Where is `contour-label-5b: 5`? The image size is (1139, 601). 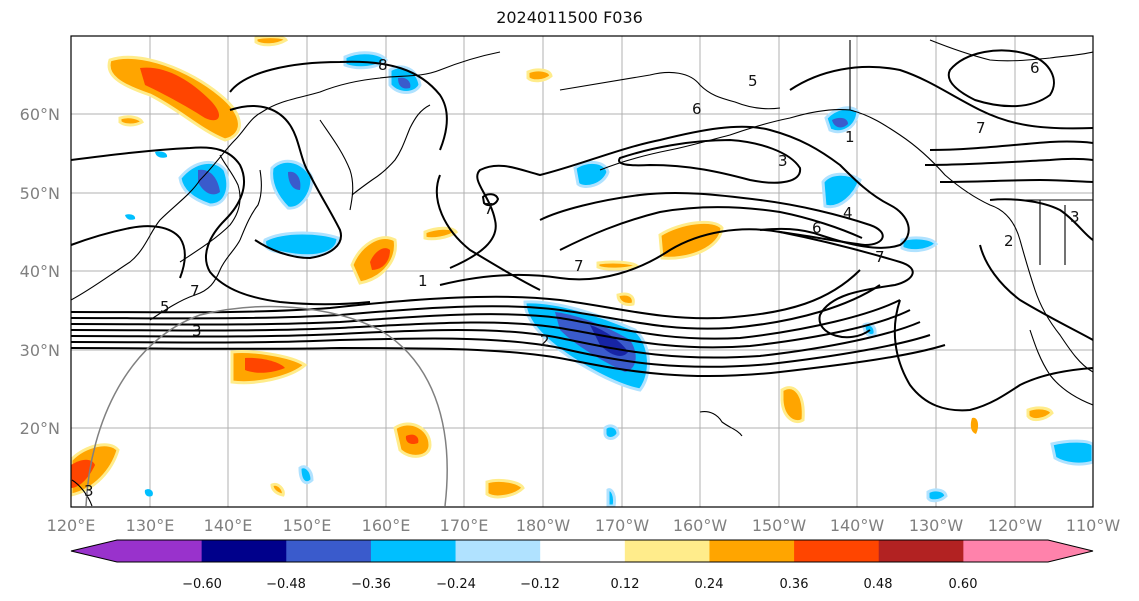
contour-label-5b: 5 is located at coordinates (165, 307).